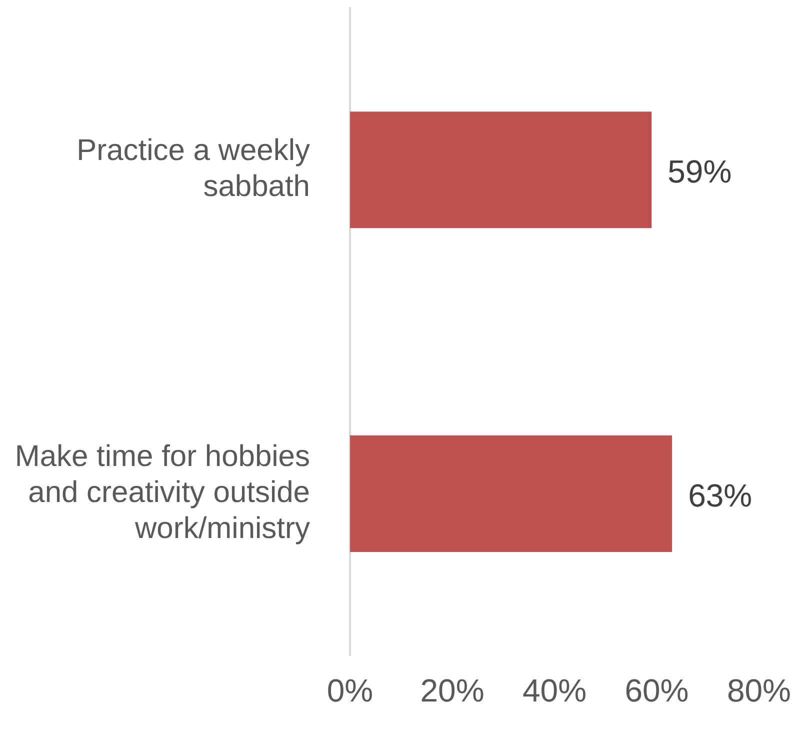 The image size is (809, 730). Describe the element at coordinates (700, 172) in the screenshot. I see `data-label: 59%` at that location.